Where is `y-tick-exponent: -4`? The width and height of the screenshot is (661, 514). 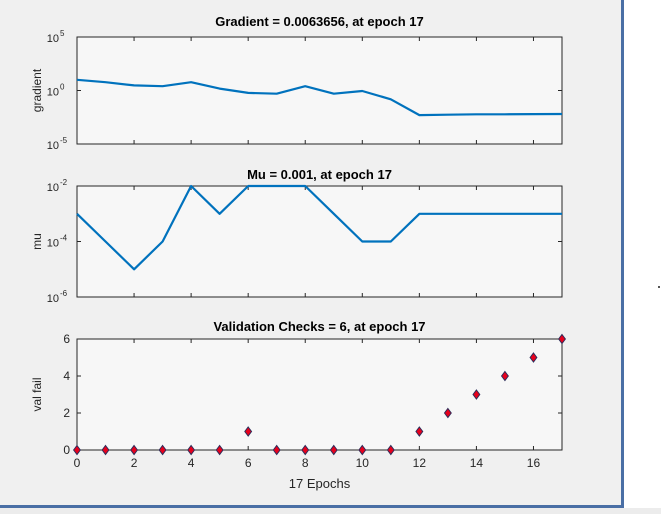
y-tick-exponent: -4 is located at coordinates (64, 238).